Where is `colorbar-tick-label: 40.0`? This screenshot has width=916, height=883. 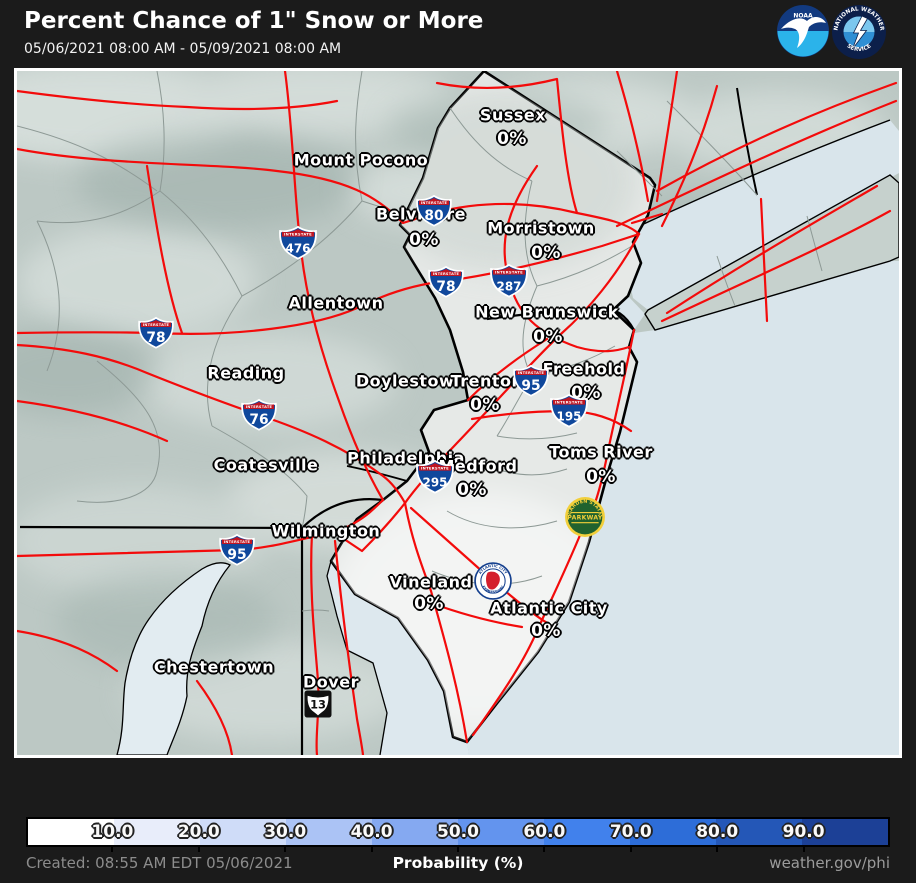 colorbar-tick-label: 40.0 is located at coordinates (371, 832).